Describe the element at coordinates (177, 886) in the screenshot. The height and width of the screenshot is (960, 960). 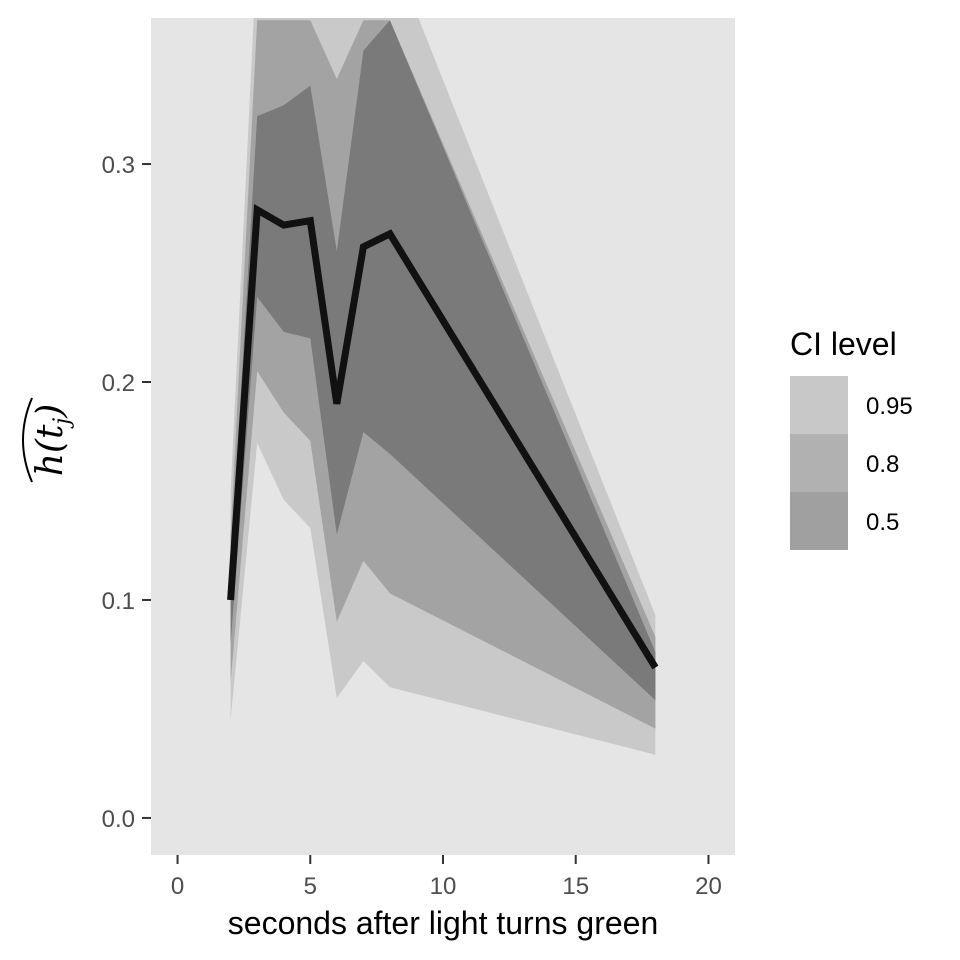
I see `x-tick-label: 0` at that location.